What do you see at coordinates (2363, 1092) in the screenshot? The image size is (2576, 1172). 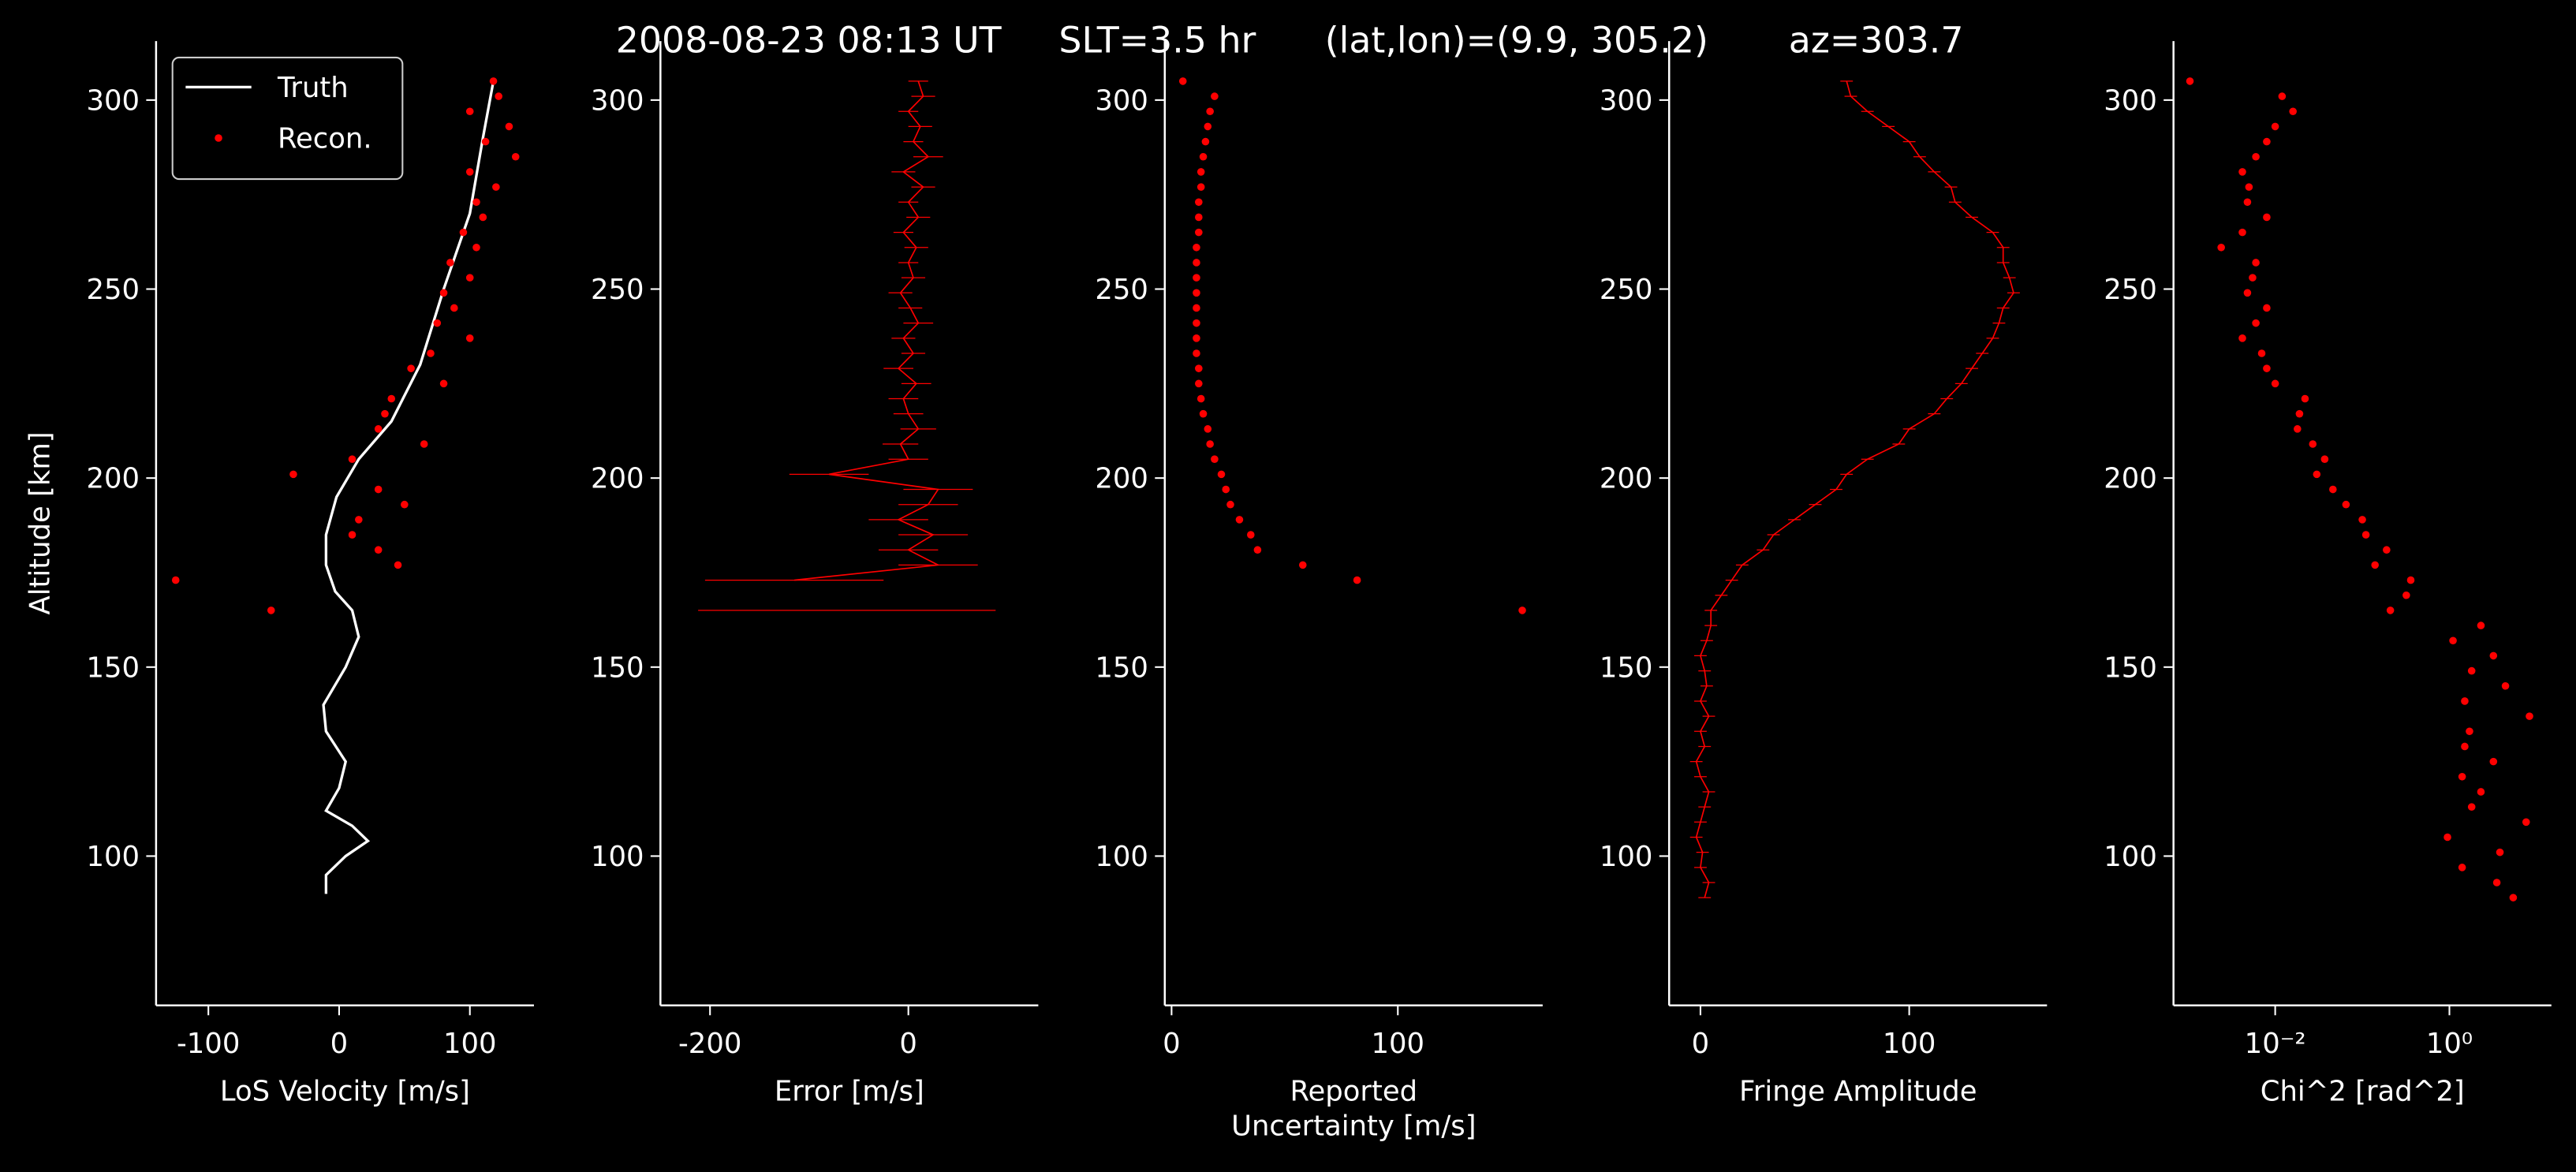 I see `x-axis-label: Chi^2 [rad^2]` at bounding box center [2363, 1092].